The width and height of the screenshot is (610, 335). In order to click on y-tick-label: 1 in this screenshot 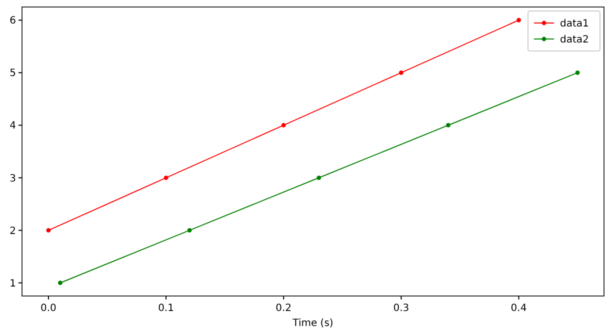, I will do `click(13, 284)`.